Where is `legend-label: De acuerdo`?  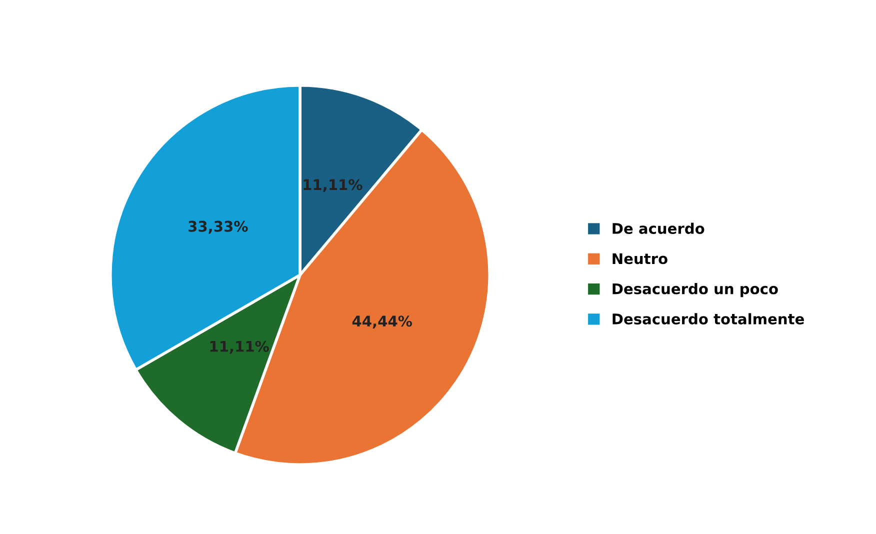 legend-label: De acuerdo is located at coordinates (658, 228).